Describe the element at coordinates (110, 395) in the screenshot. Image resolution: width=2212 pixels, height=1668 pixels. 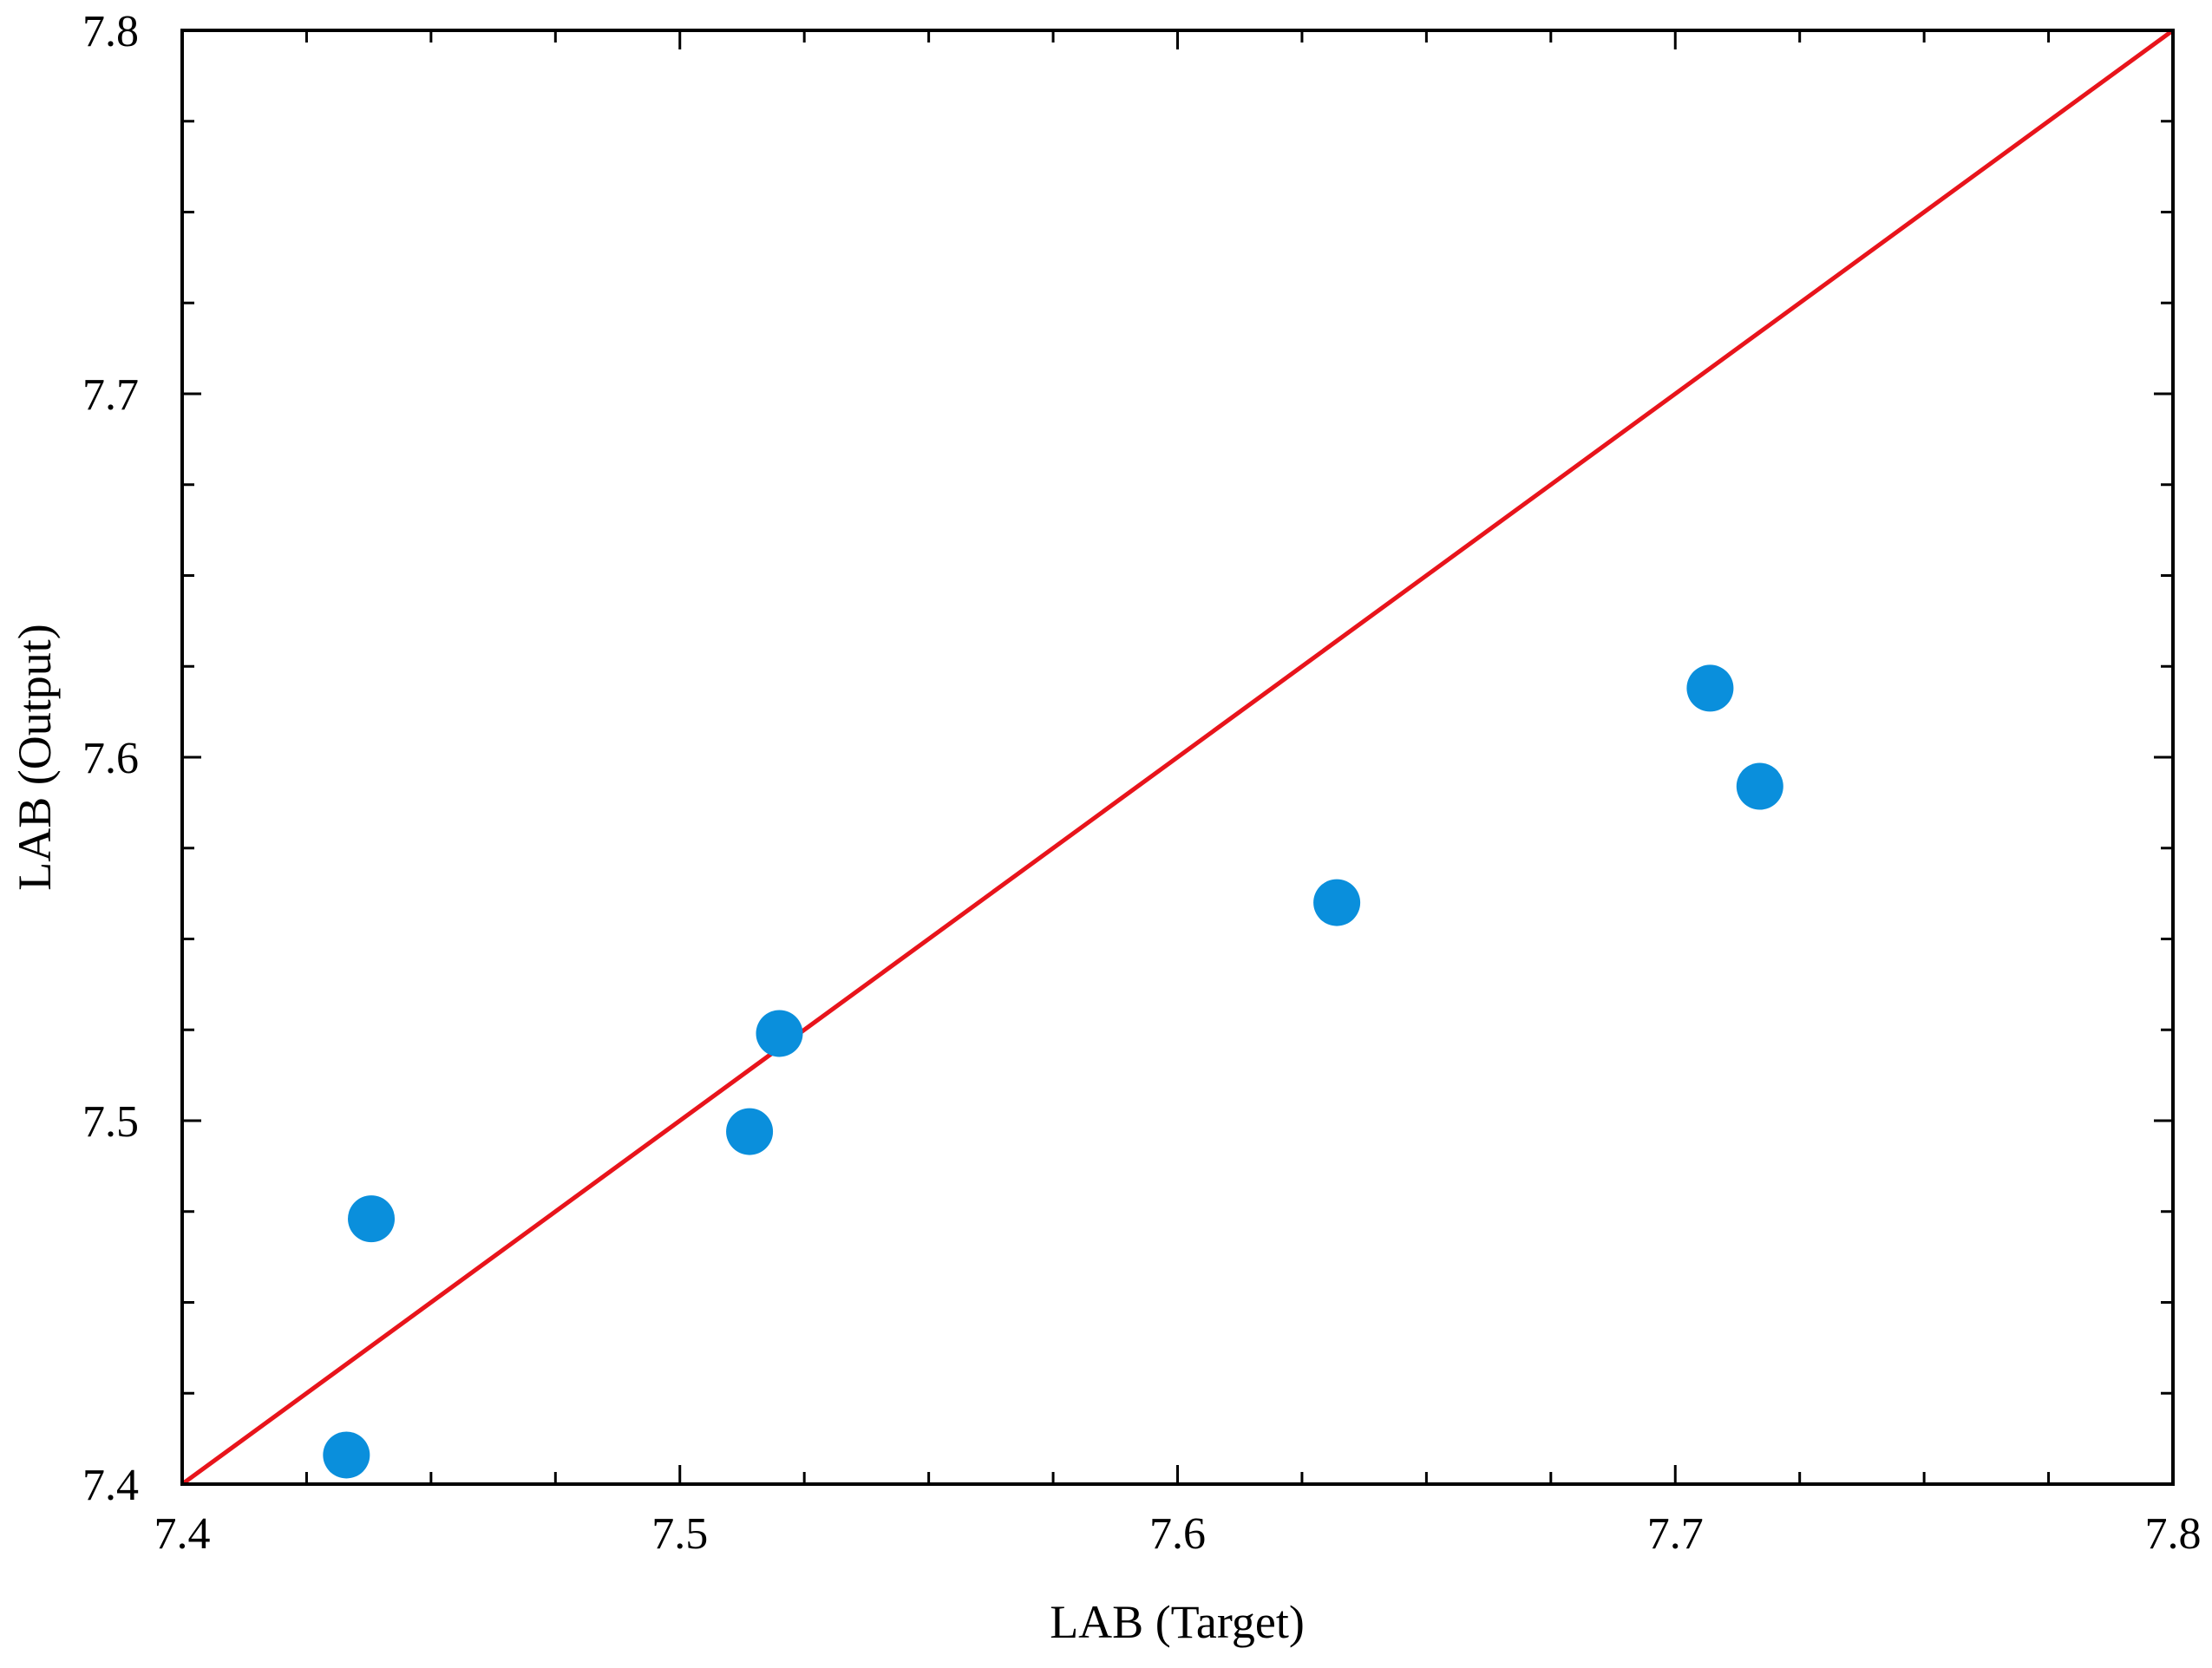
I see `y-tick-label: 7.7` at that location.